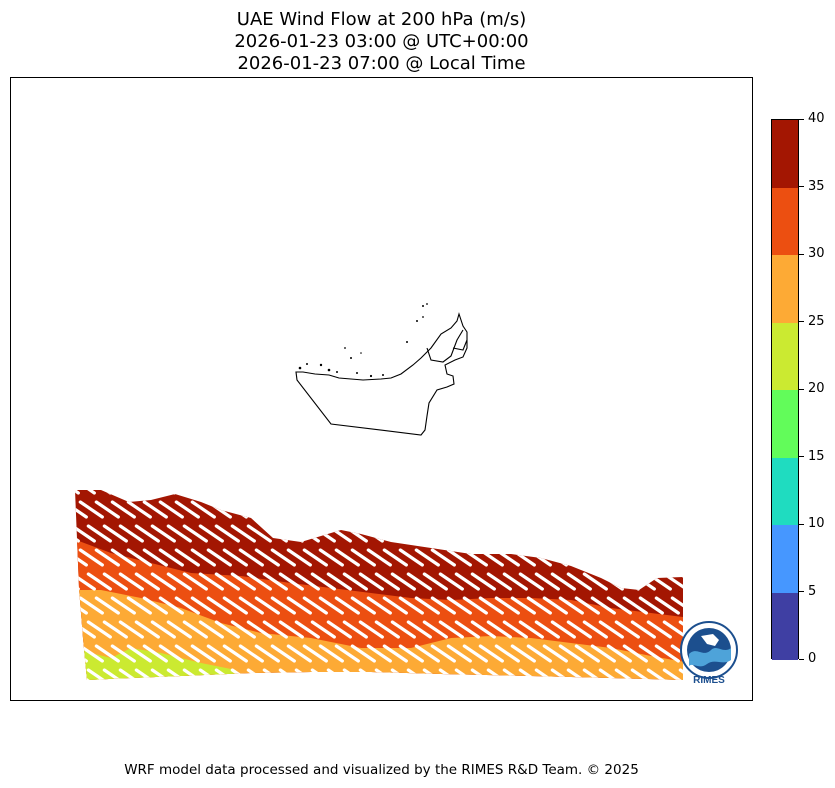  Describe the element at coordinates (363, 340) in the screenshot. I see `uae-islands` at that location.